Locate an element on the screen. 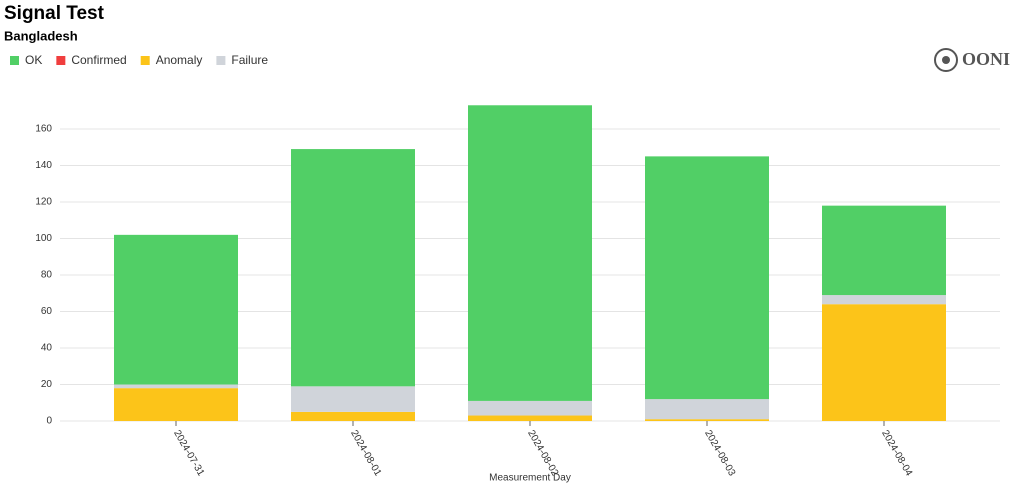 The height and width of the screenshot is (494, 1024). legend-label: OK is located at coordinates (33, 60).